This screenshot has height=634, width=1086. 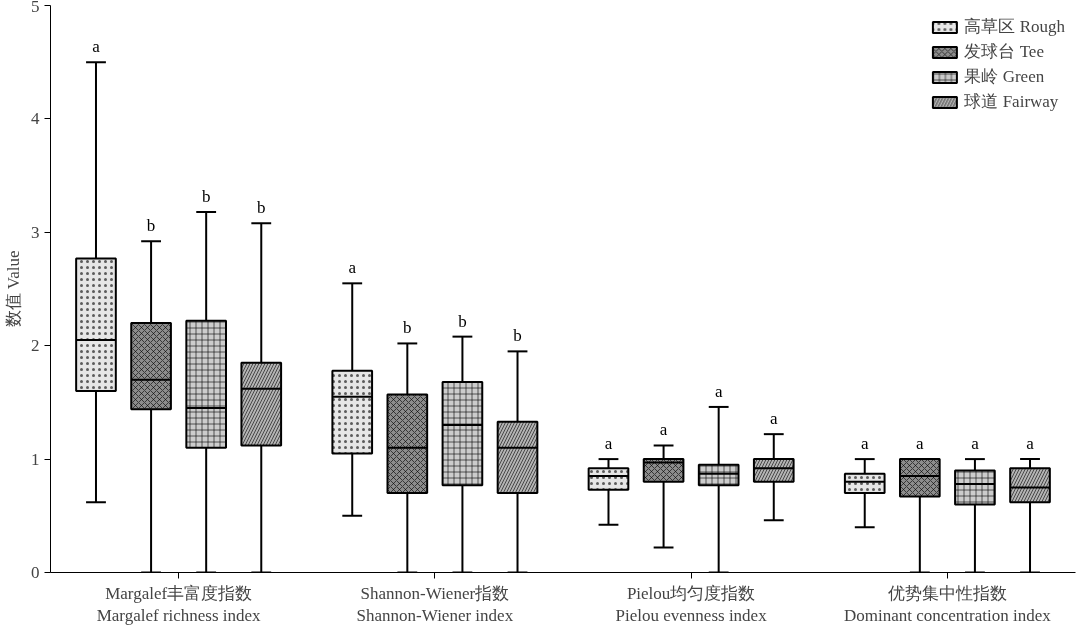 What do you see at coordinates (35, 232) in the screenshot?
I see `y-tick-label: 3` at bounding box center [35, 232].